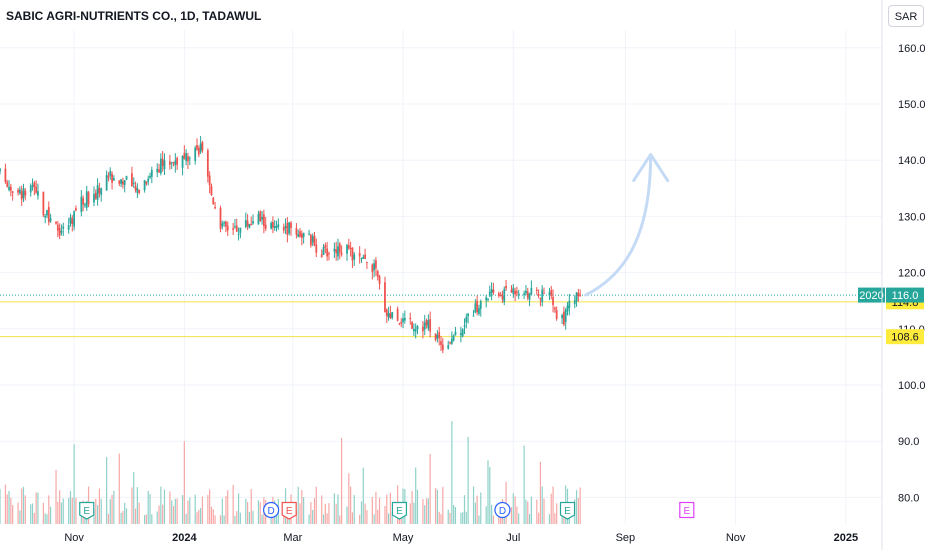 Image resolution: width=932 pixels, height=550 pixels. Describe the element at coordinates (905, 296) in the screenshot. I see `last-price-label: 116.0` at that location.